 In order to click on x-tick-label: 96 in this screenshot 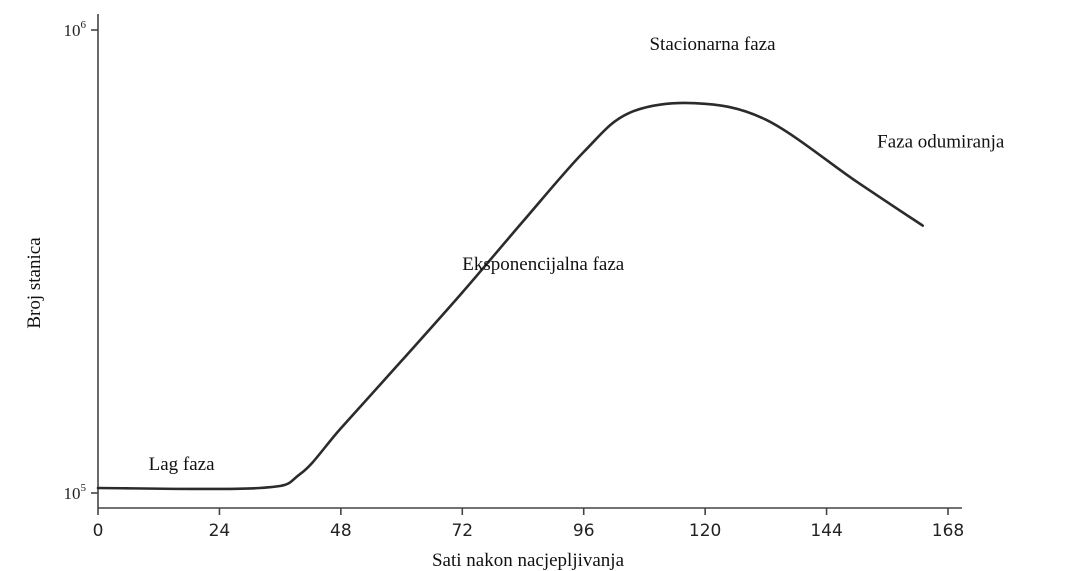, I will do `click(584, 531)`.